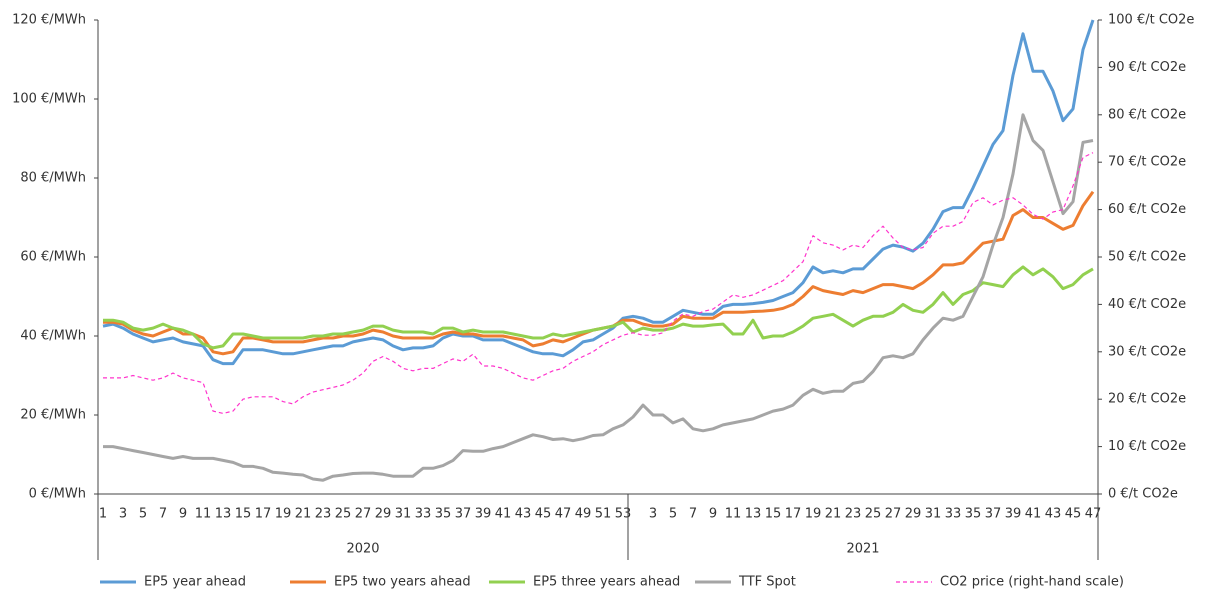 This screenshot has width=1220, height=594. I want to click on y-tick-label: 0 €/MWh, so click(57, 494).